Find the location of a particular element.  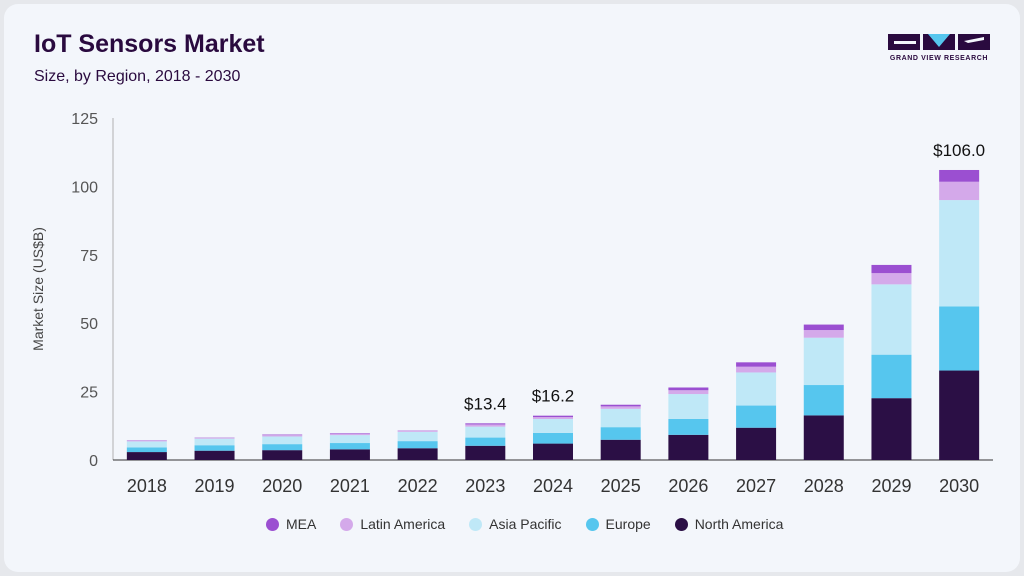

legend-item: Asia Pacific is located at coordinates (515, 524).